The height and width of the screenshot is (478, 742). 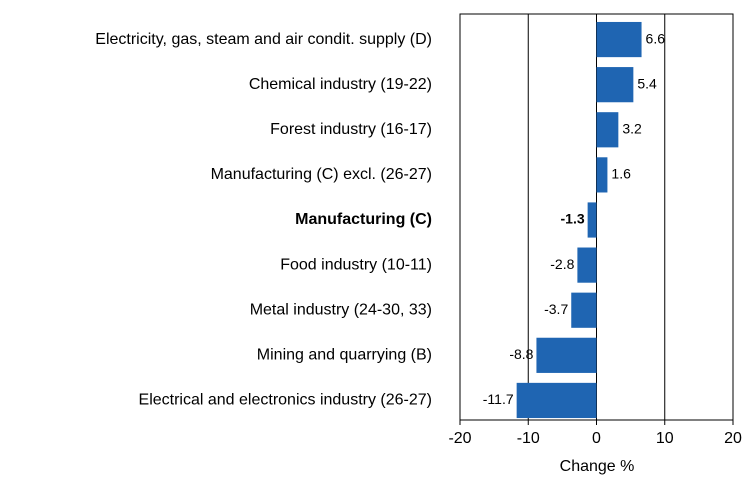 I want to click on x-tick-label: 0, so click(x=596, y=438).